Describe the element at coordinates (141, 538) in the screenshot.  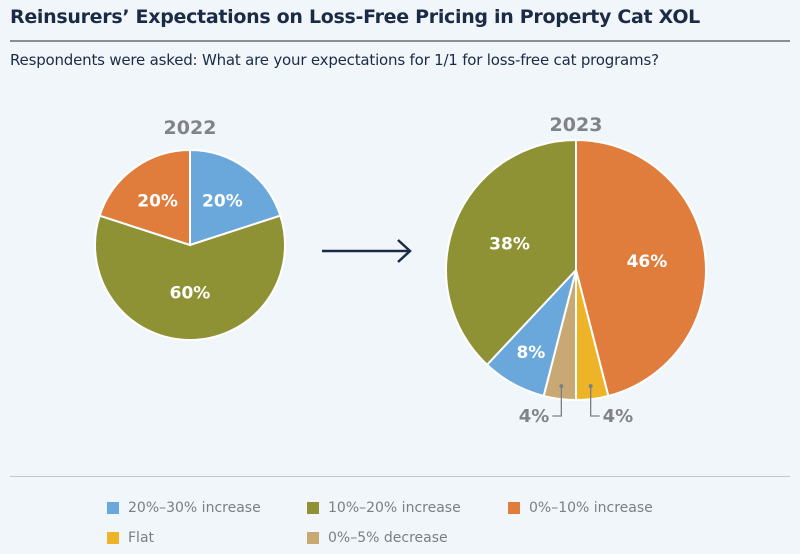
I see `legend-label: Flat` at that location.